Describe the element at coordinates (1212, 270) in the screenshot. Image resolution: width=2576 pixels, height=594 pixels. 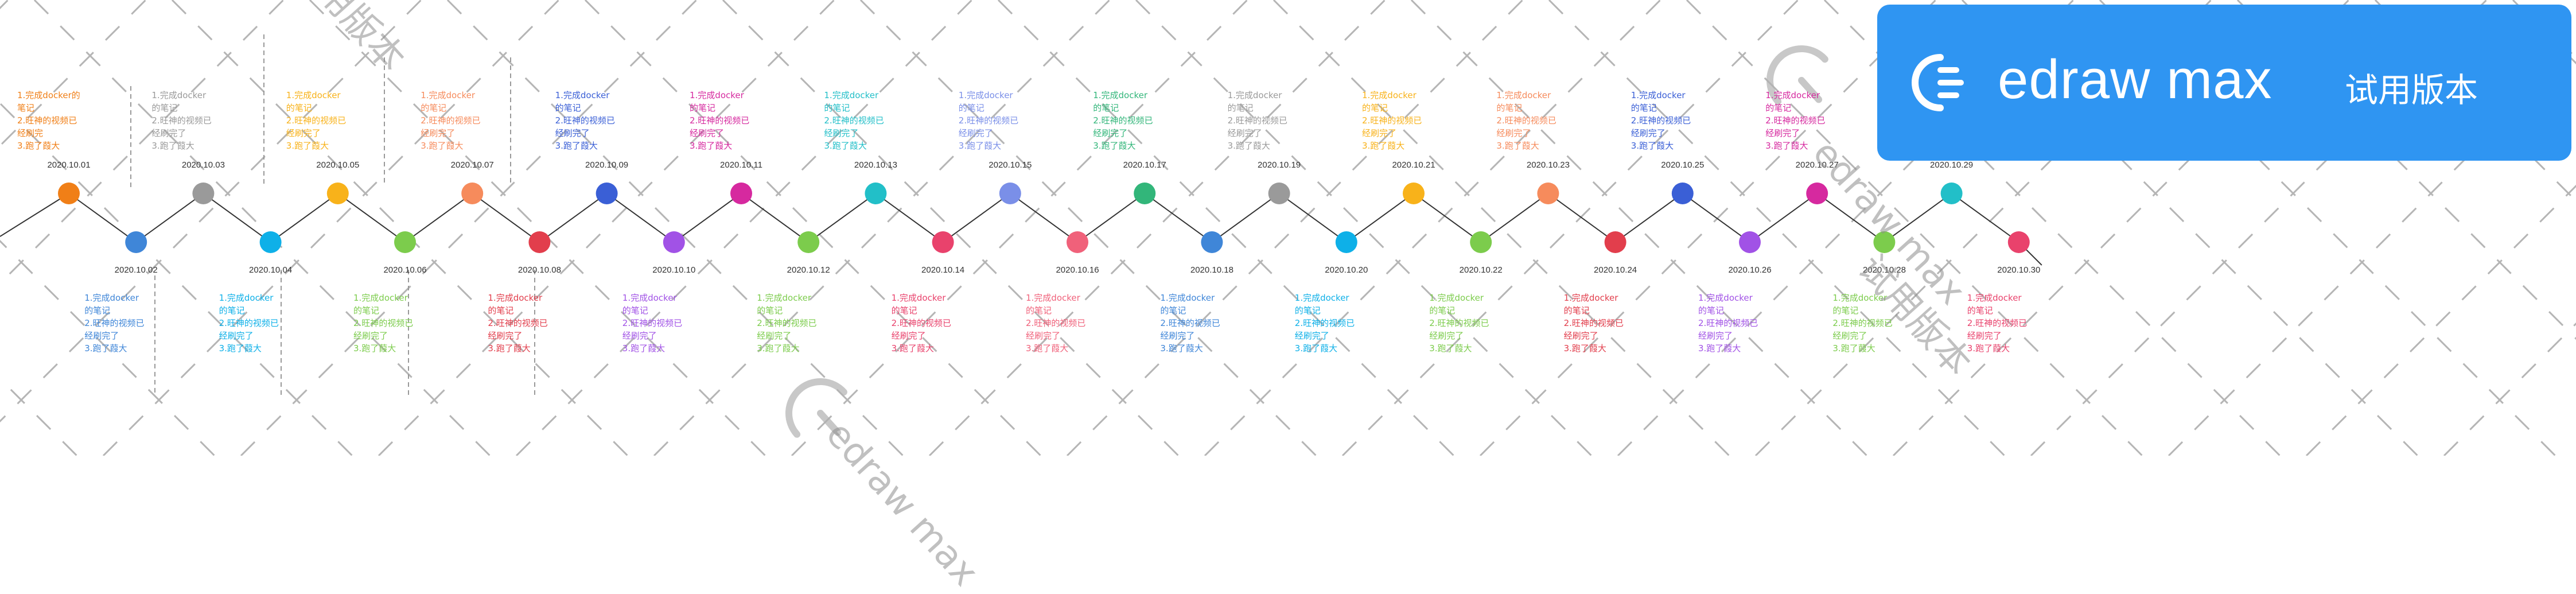
I see `date-label: 2020.10.18` at that location.